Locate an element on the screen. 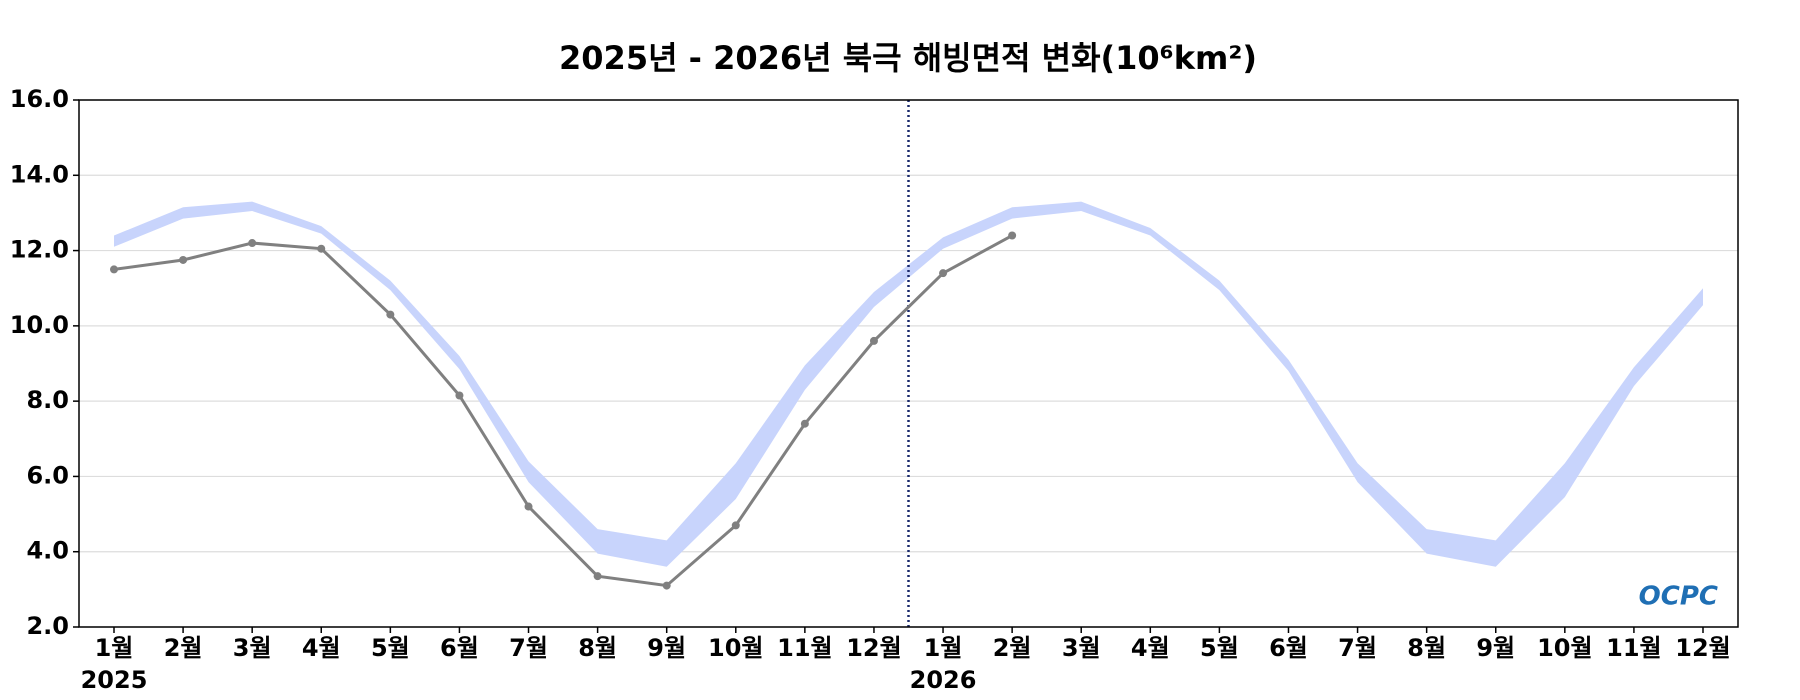 The width and height of the screenshot is (1800, 700). logo: OCPC is located at coordinates (1678, 597).